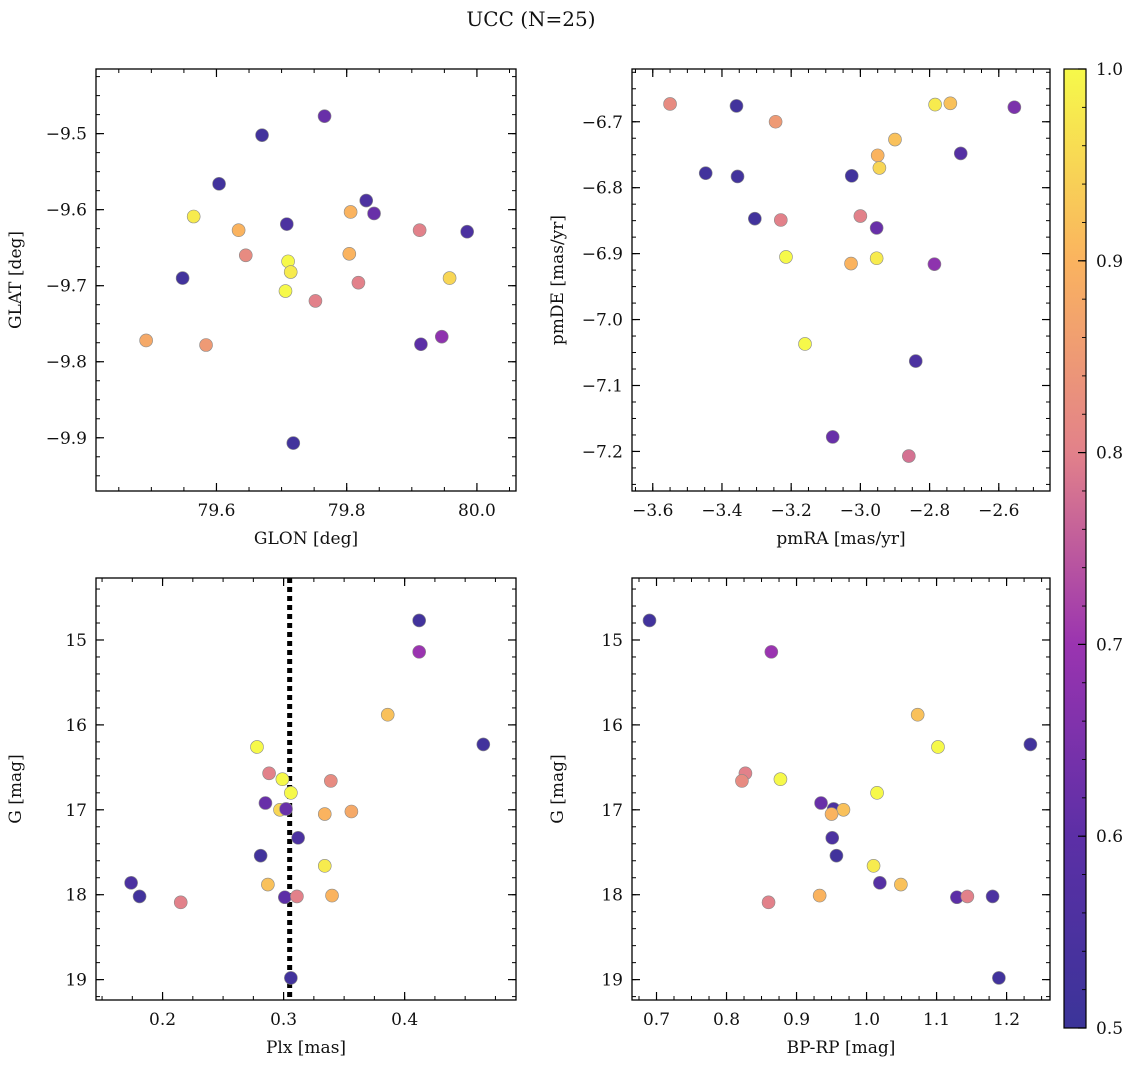 The image size is (1136, 1068). What do you see at coordinates (791, 511) in the screenshot?
I see `x-tick-label: −3.2` at bounding box center [791, 511].